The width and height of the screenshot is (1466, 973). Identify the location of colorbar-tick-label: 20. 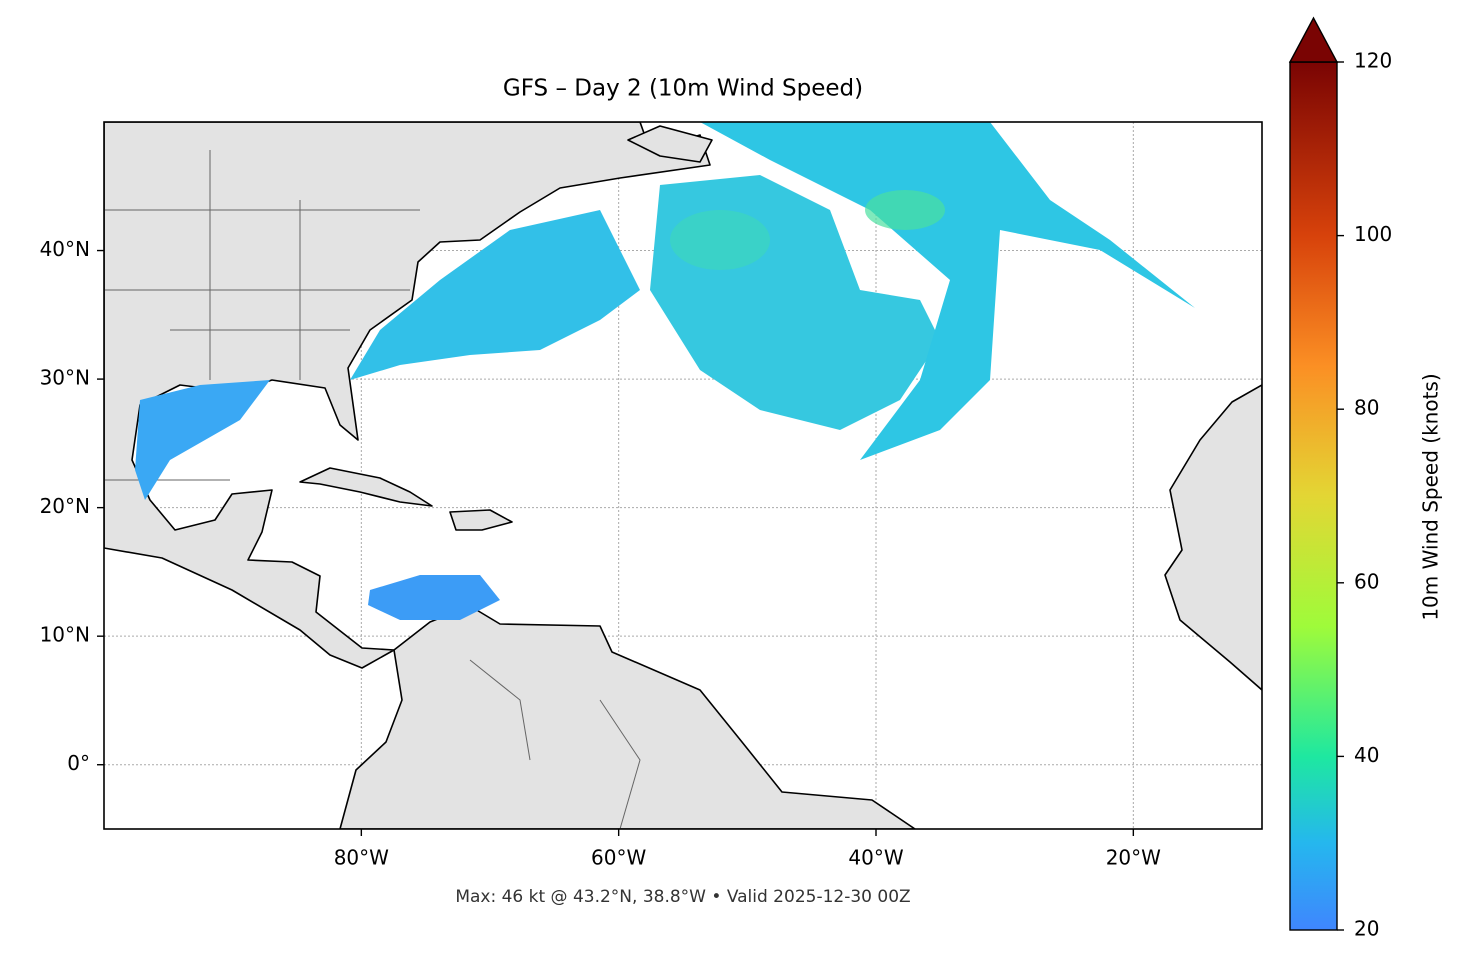
(1366, 929).